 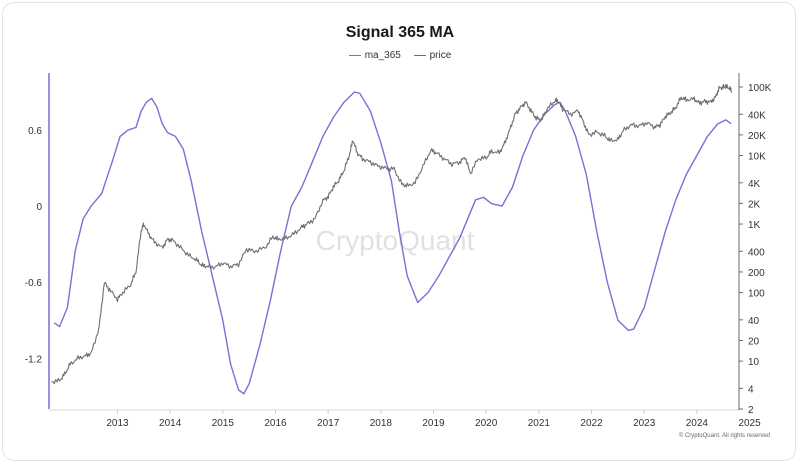 I want to click on watermark: CryptoQuant, so click(x=395, y=240).